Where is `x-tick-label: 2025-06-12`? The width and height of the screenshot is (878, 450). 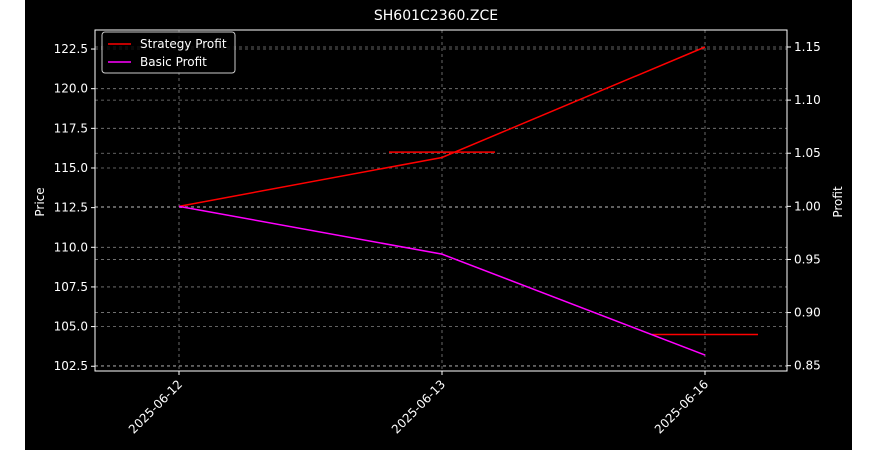 x-tick-label: 2025-06-12 is located at coordinates (155, 406).